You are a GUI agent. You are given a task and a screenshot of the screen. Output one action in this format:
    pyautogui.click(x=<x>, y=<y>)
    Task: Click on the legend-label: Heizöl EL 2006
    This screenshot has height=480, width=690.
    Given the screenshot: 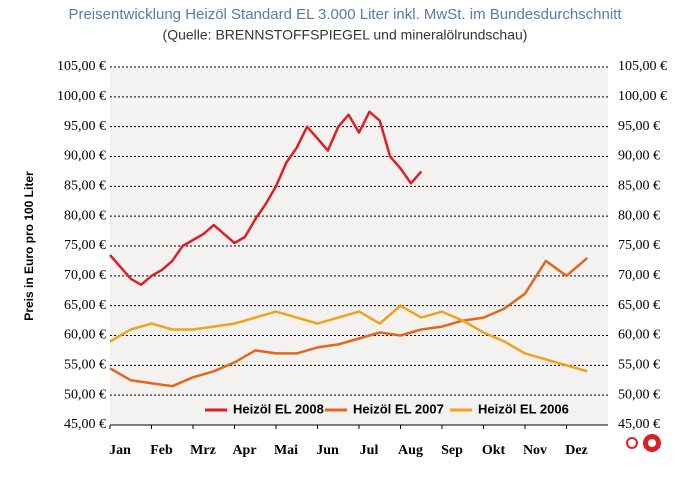 What is the action you would take?
    pyautogui.click(x=523, y=408)
    